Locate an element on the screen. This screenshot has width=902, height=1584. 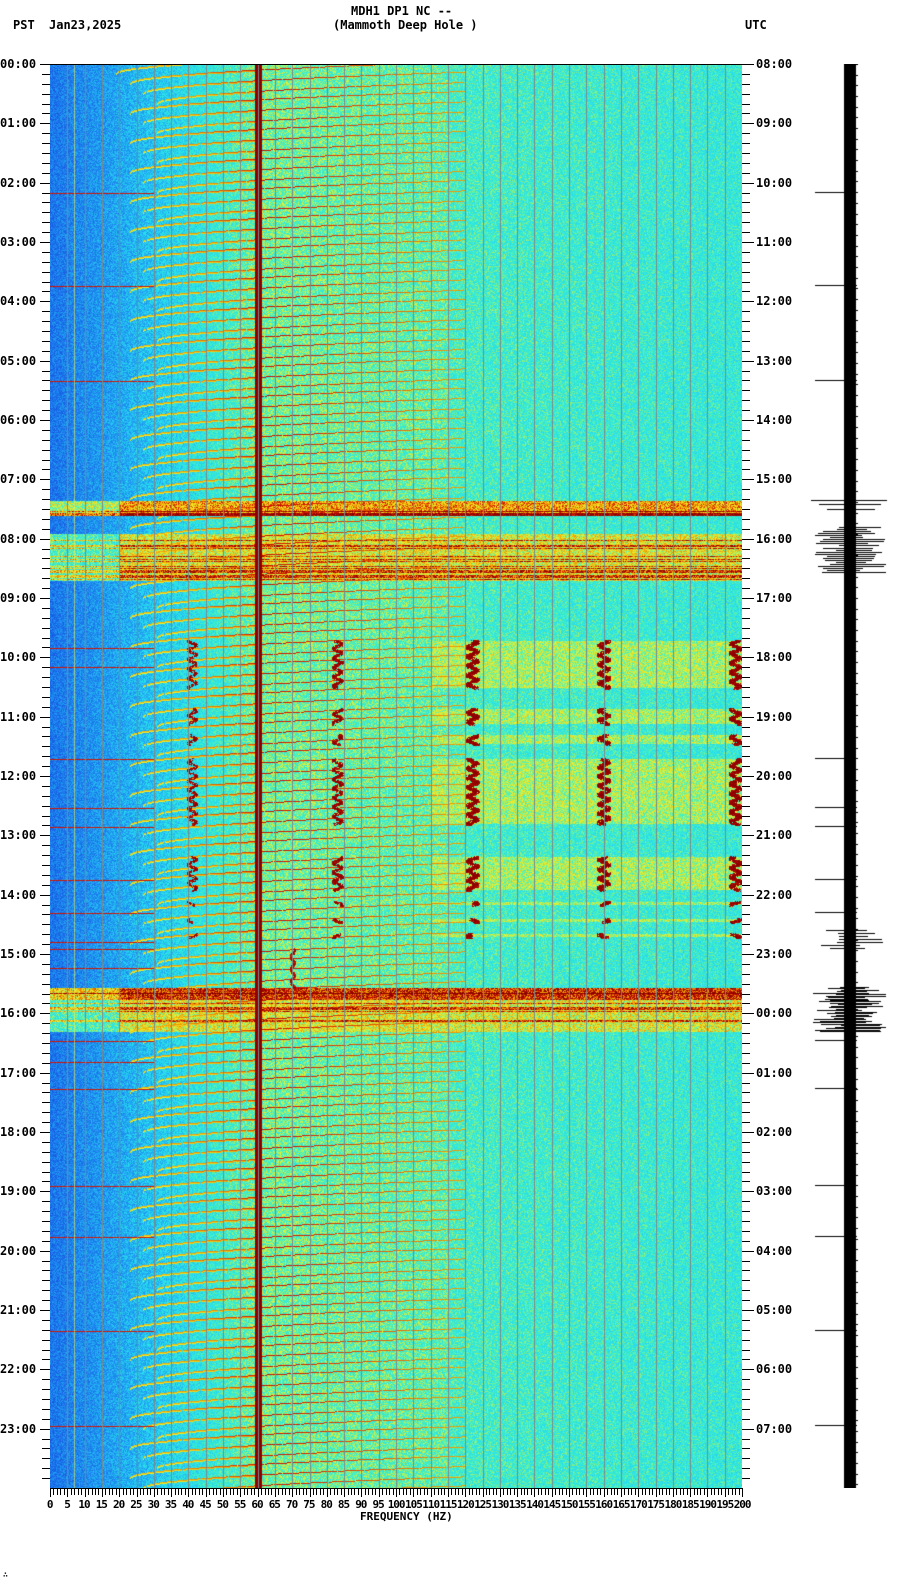
x-label: 145 is located at coordinates (552, 1504).